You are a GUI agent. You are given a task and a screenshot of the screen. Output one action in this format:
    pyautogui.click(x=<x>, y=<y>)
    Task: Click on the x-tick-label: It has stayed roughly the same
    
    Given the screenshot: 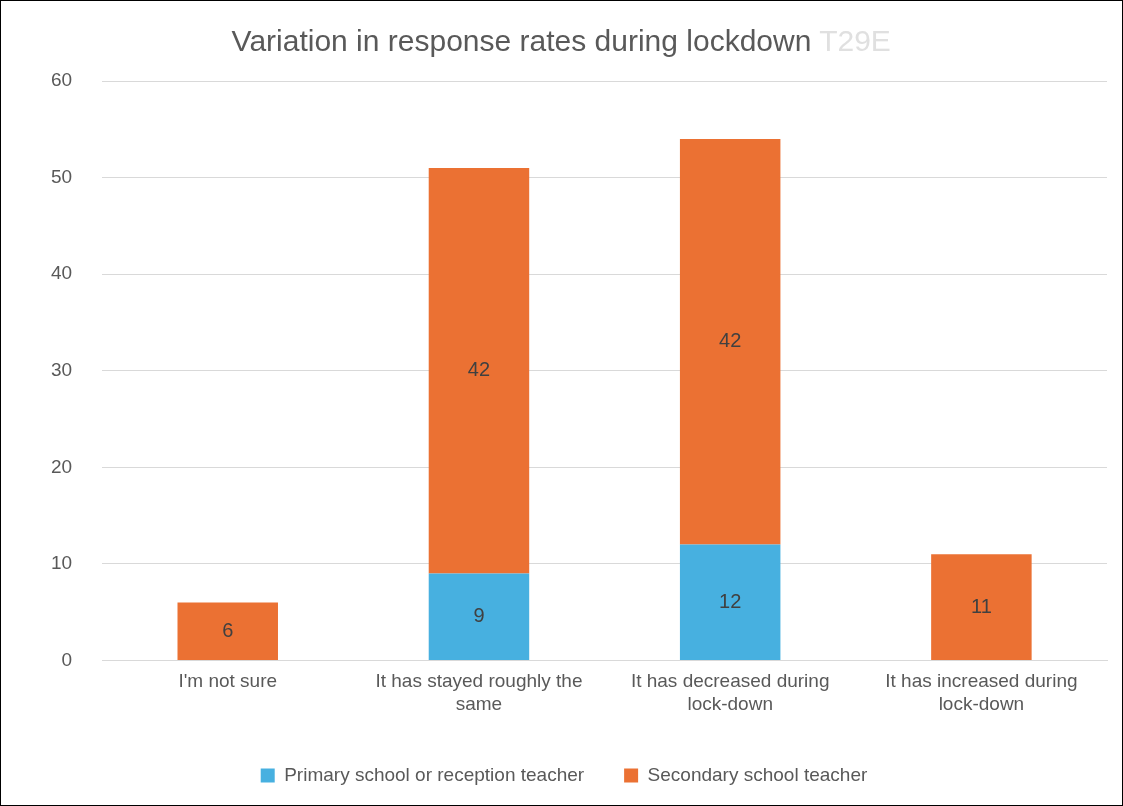 What is the action you would take?
    pyautogui.click(x=479, y=692)
    